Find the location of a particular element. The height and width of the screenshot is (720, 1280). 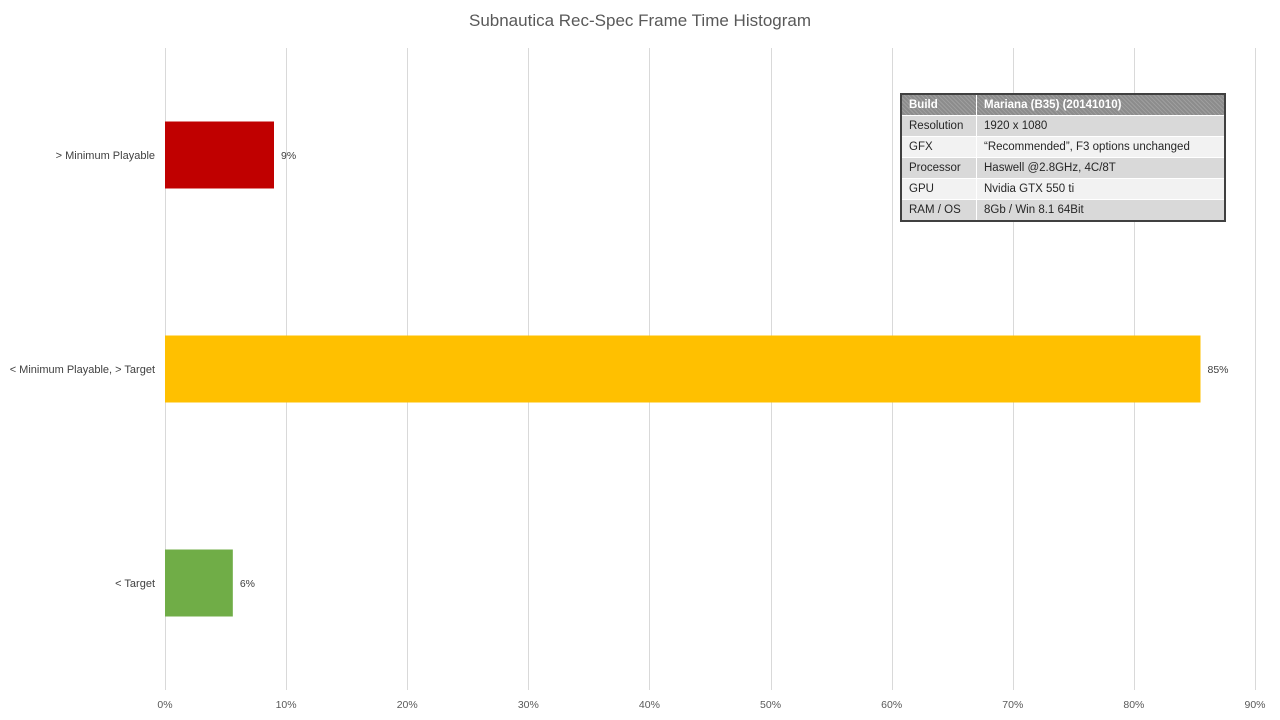

spec-key: GPU is located at coordinates (938, 189).